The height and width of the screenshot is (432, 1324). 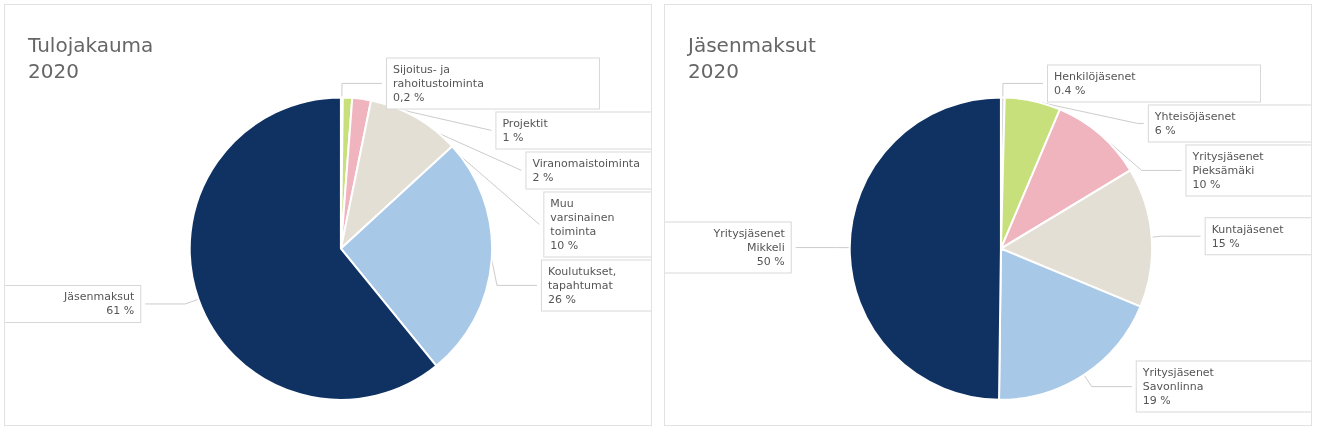 What do you see at coordinates (770, 262) in the screenshot?
I see `data-label: 50 %` at bounding box center [770, 262].